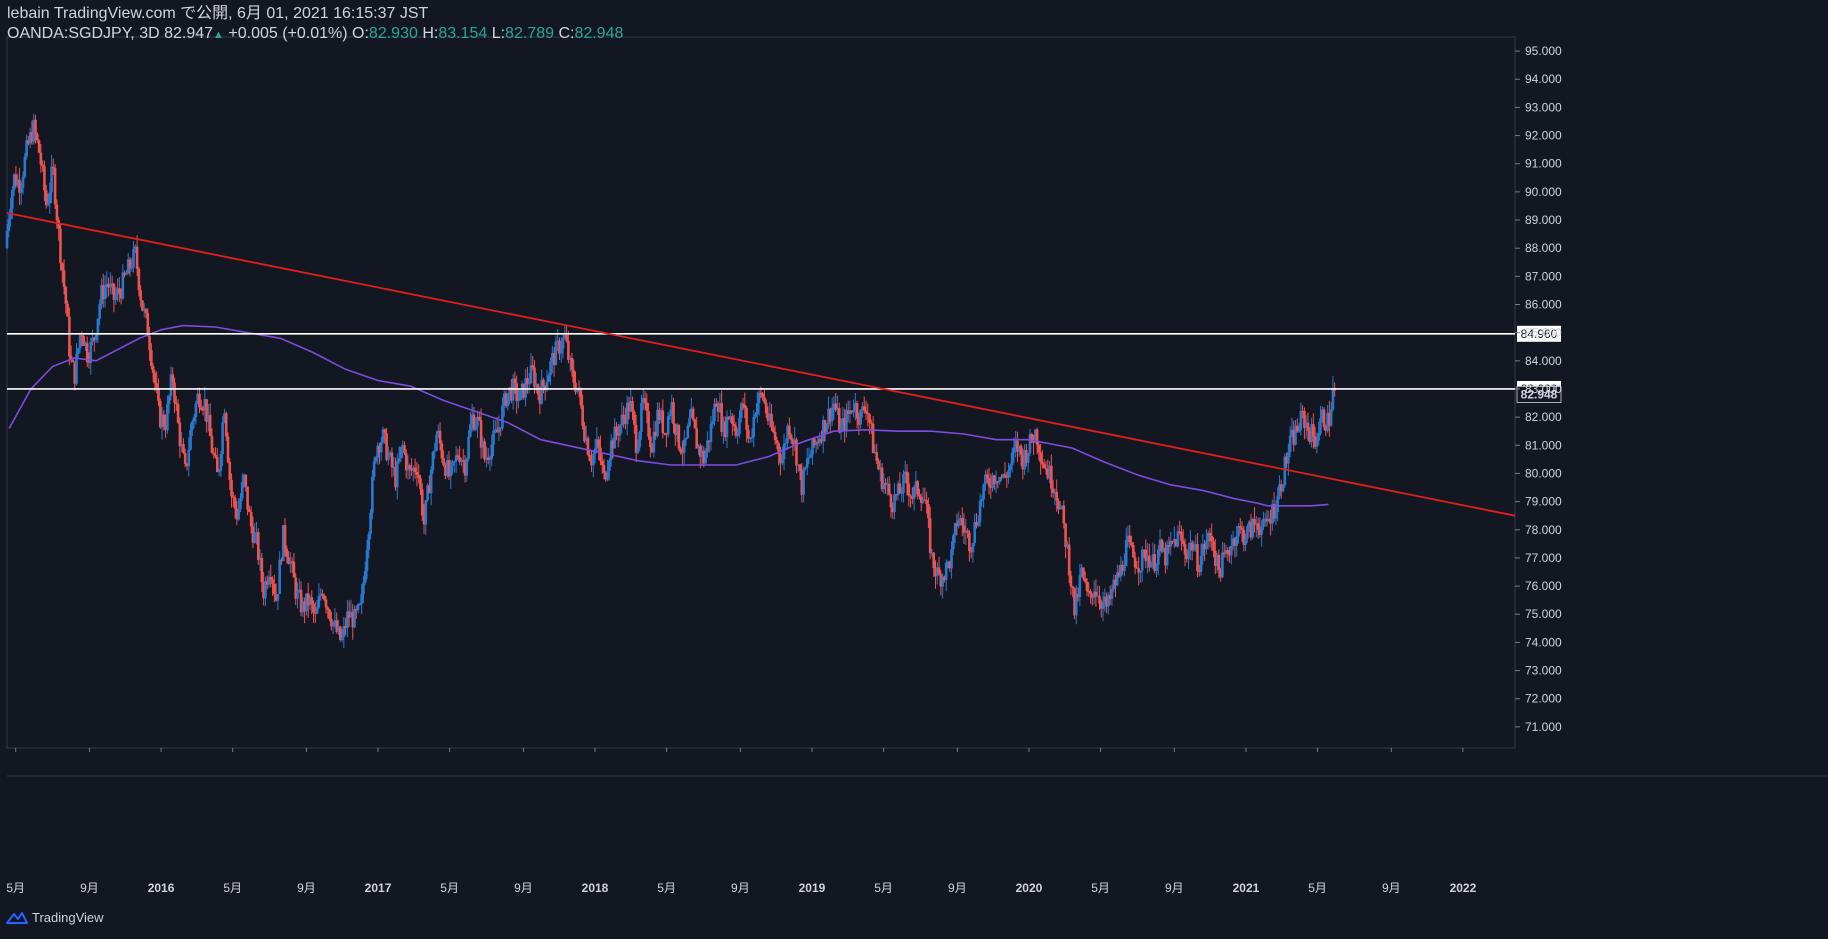  Describe the element at coordinates (1543, 79) in the screenshot. I see `price-tick-label: 94.000` at that location.